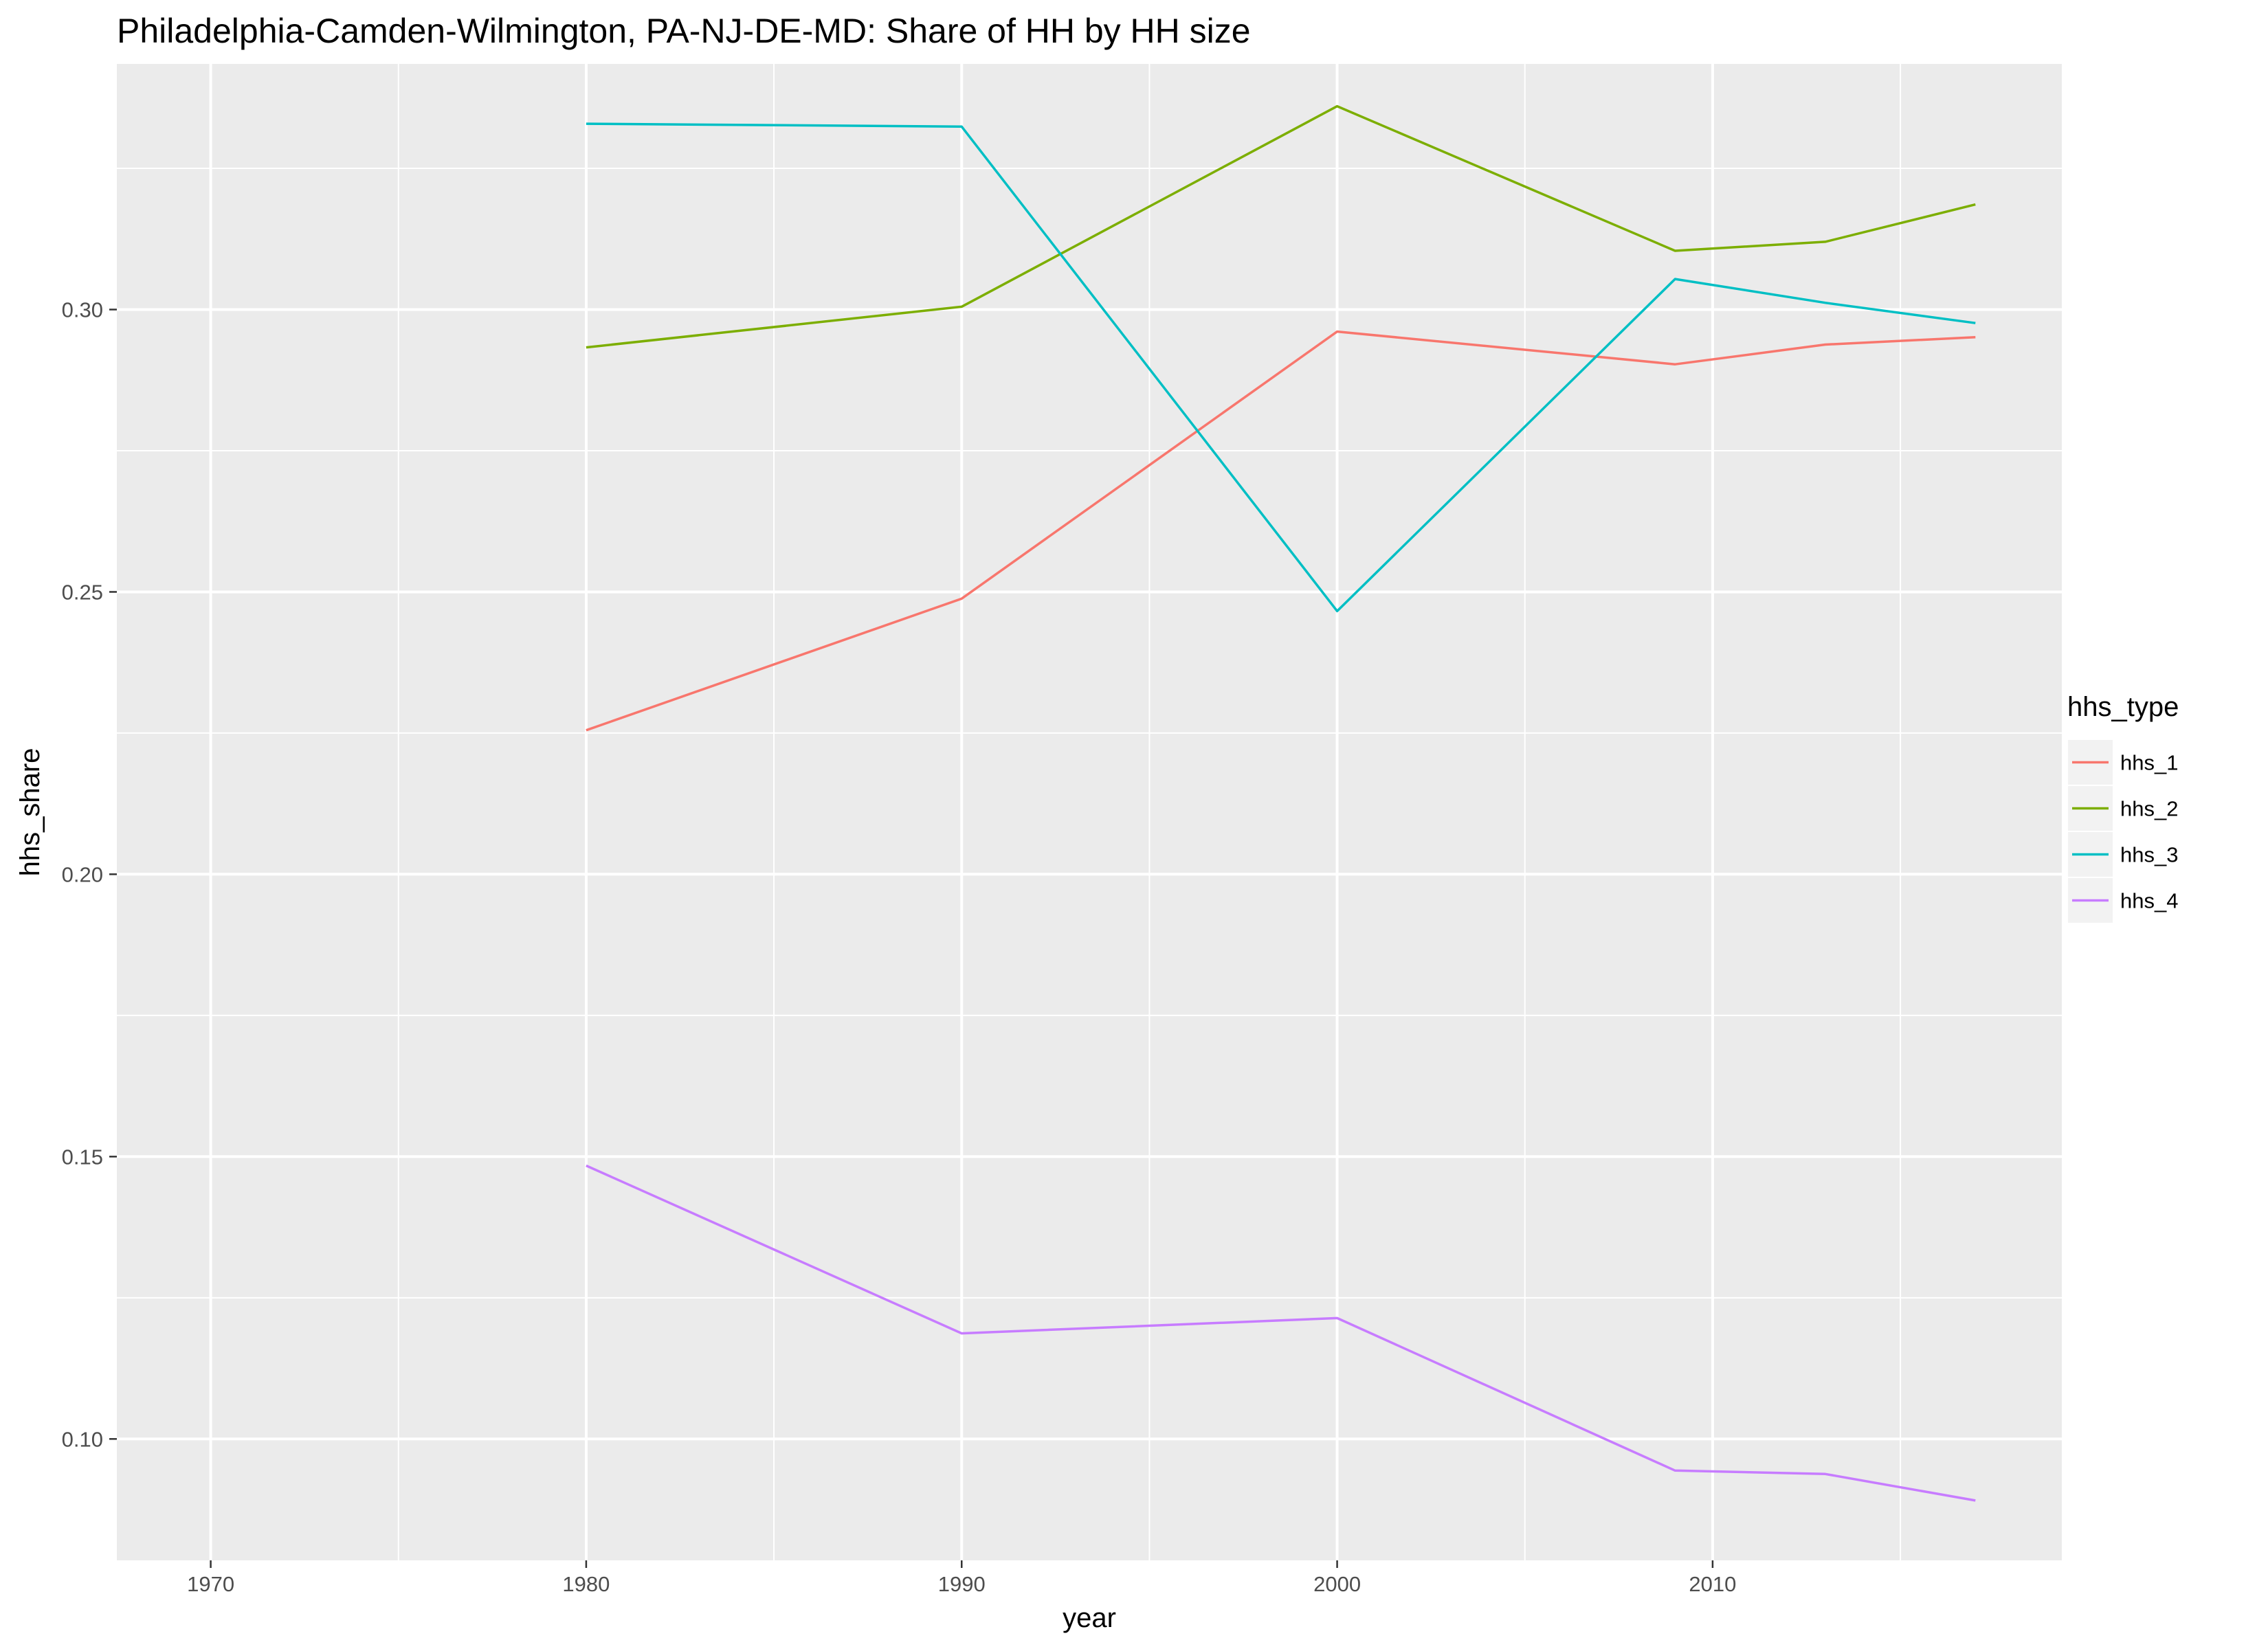 The image size is (2268, 1649). Describe the element at coordinates (962, 1584) in the screenshot. I see `x-tick-label: 1990` at that location.